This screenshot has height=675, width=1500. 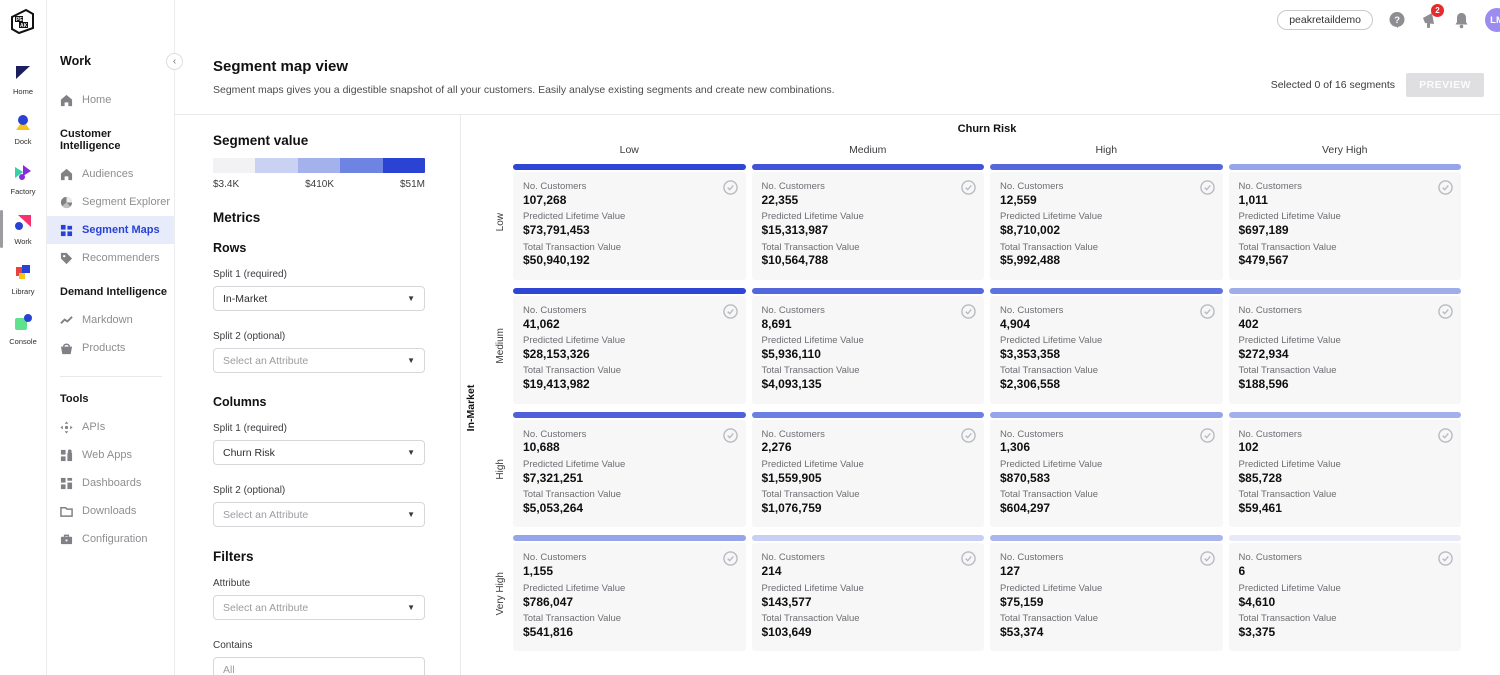 What do you see at coordinates (319, 666) in the screenshot?
I see `filter-contains-input` at bounding box center [319, 666].